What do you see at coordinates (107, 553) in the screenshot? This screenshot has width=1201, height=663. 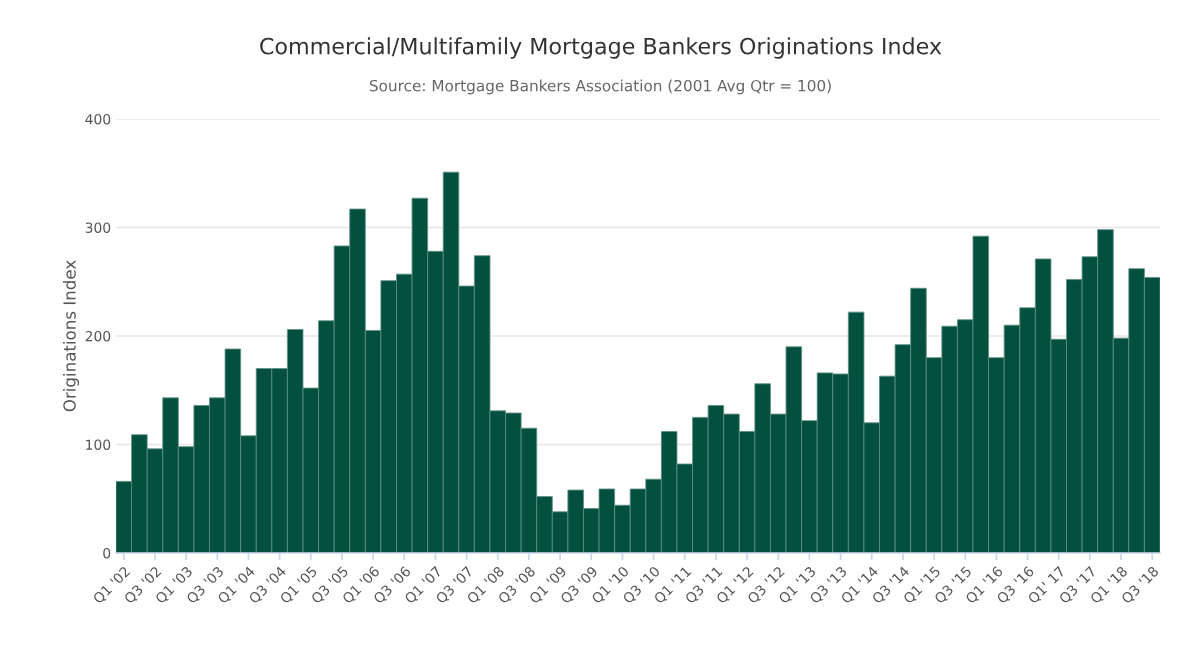 I see `y-tick-label: 0` at bounding box center [107, 553].